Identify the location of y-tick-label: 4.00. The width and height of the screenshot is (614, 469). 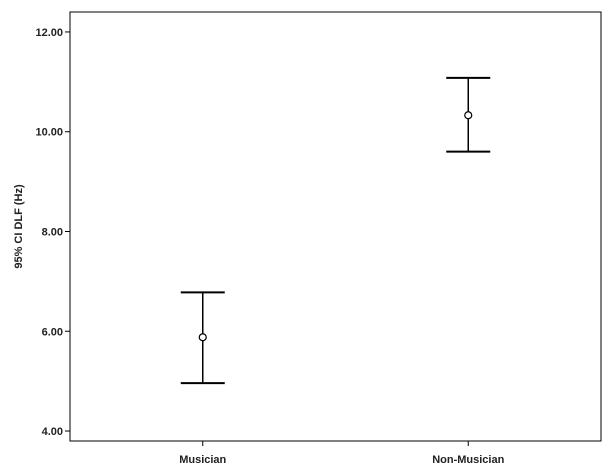
(52, 432).